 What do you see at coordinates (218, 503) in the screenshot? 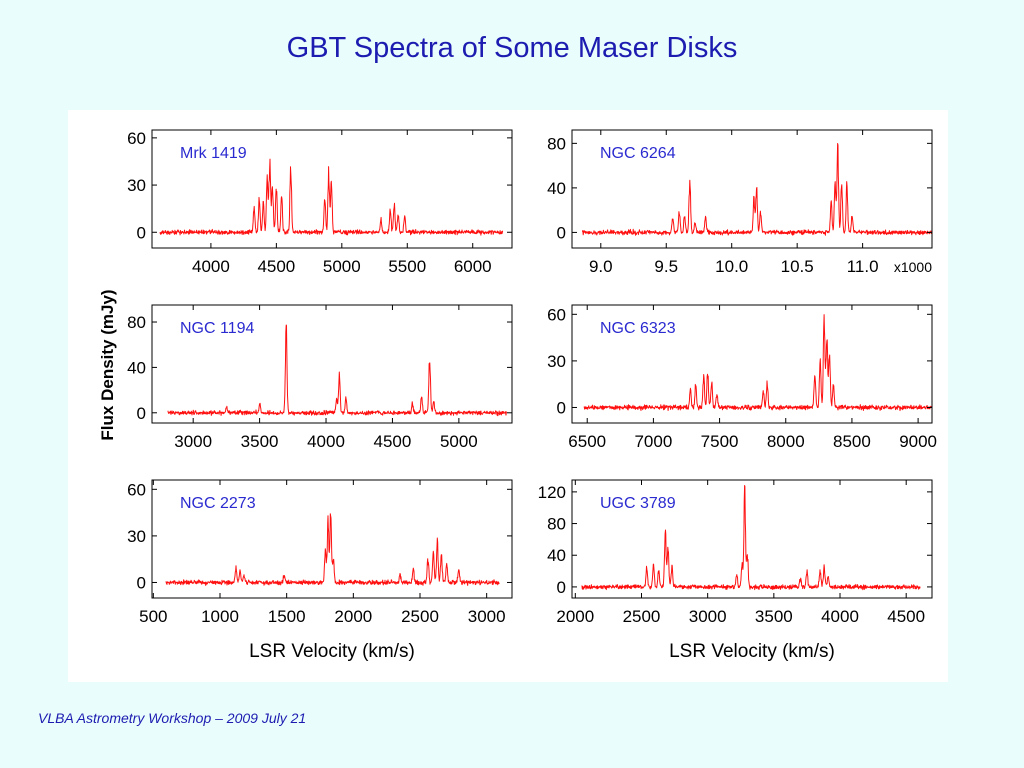
I see `panel-label: NGC 2273` at bounding box center [218, 503].